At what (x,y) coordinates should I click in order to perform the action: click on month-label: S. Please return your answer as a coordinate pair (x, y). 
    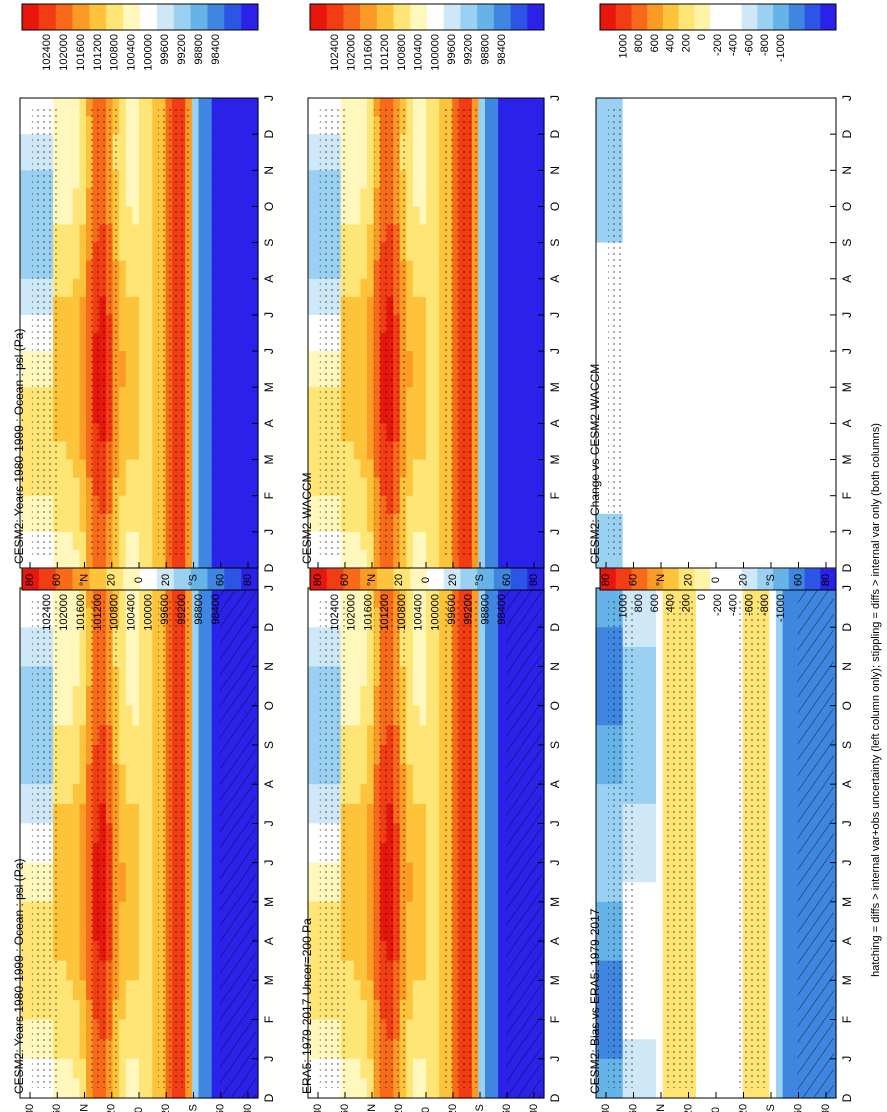
    Looking at the image, I should click on (269, 745).